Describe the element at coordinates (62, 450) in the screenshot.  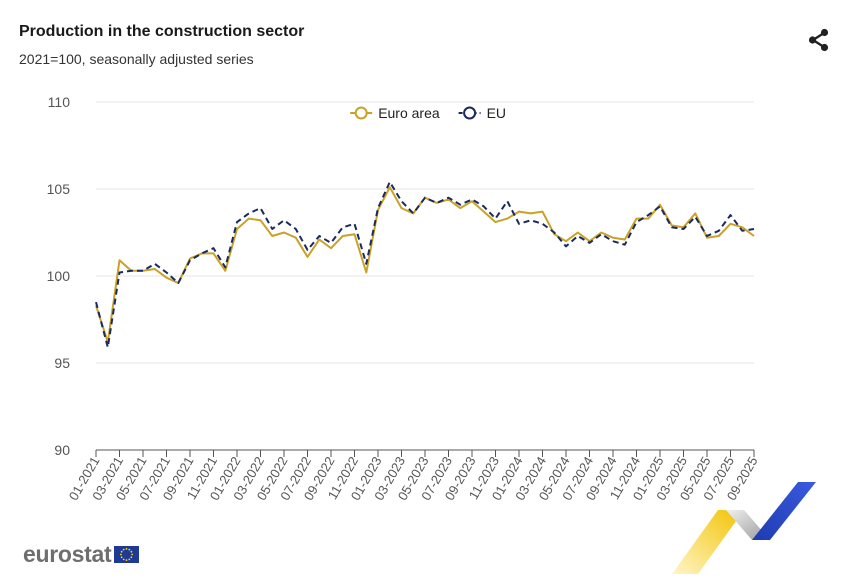
I see `y-tick-label: 90` at that location.